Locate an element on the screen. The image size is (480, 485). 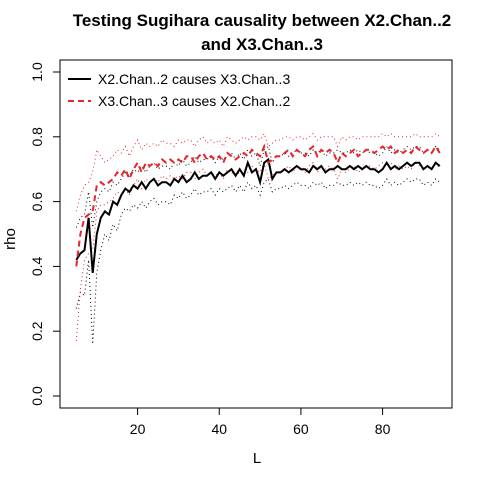
x-tick-label: 40 is located at coordinates (219, 429).